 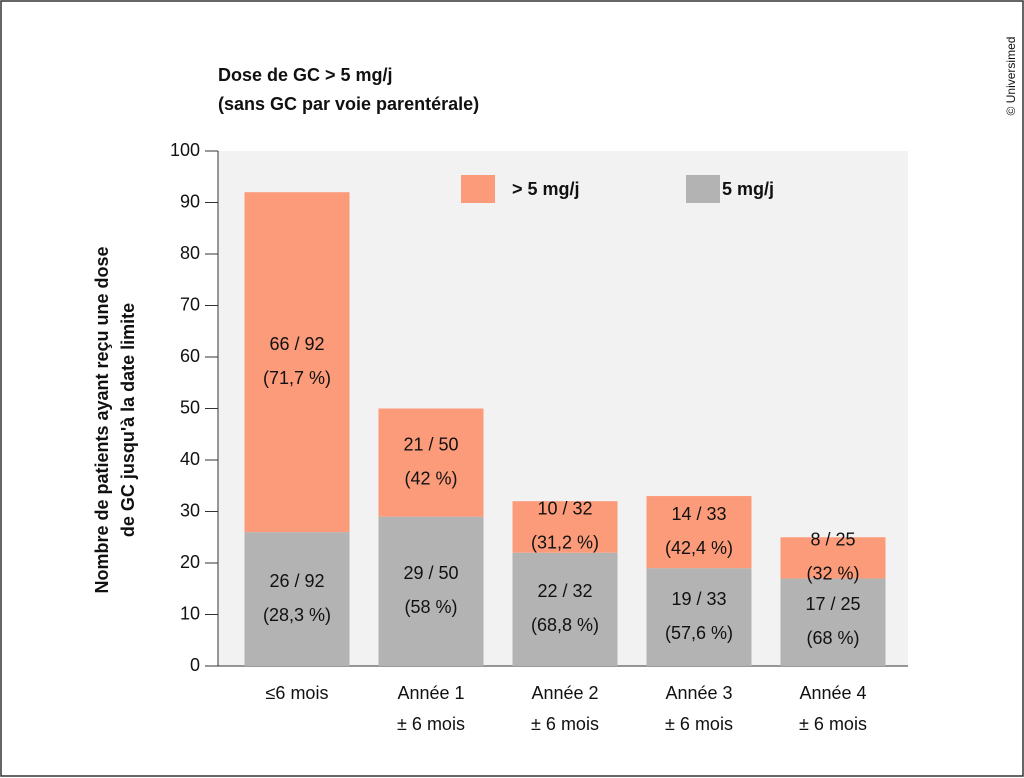 I want to click on data-label: 29 / 50, so click(x=430, y=573).